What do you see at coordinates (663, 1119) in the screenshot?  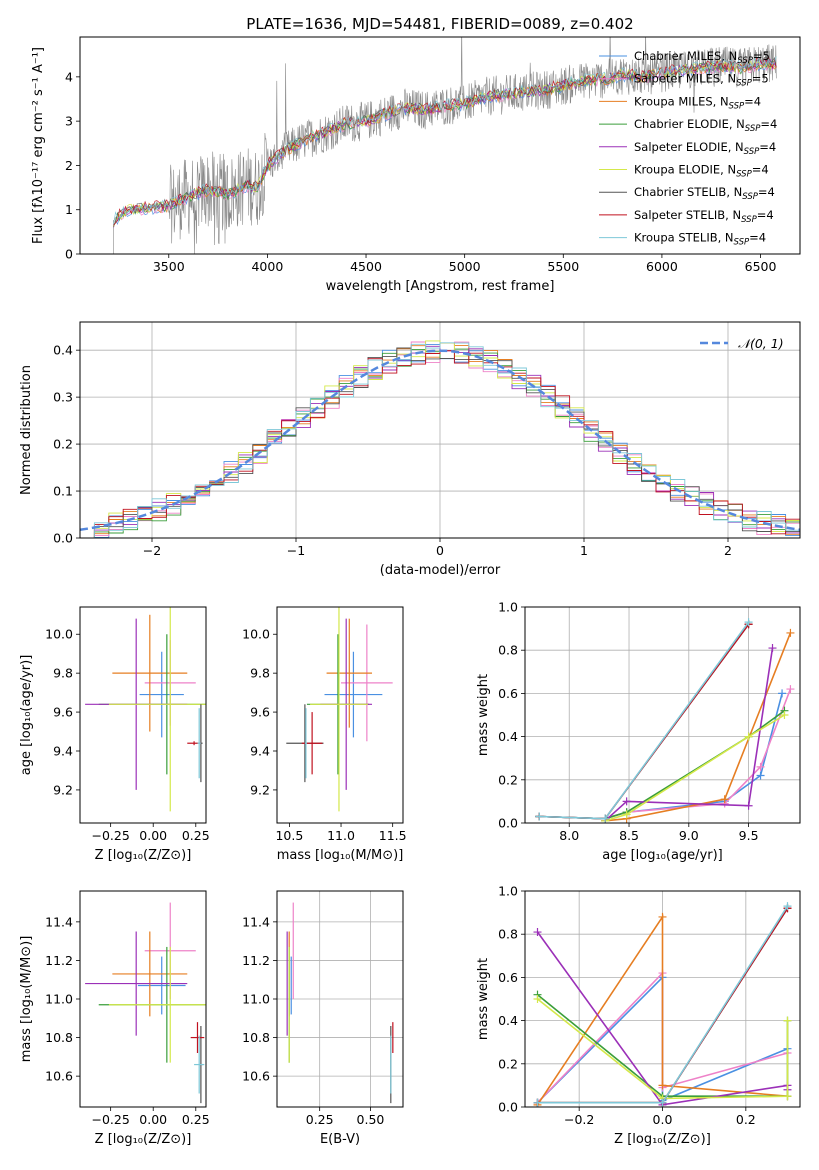 I see `x-tick-label: 0.0` at bounding box center [663, 1119].